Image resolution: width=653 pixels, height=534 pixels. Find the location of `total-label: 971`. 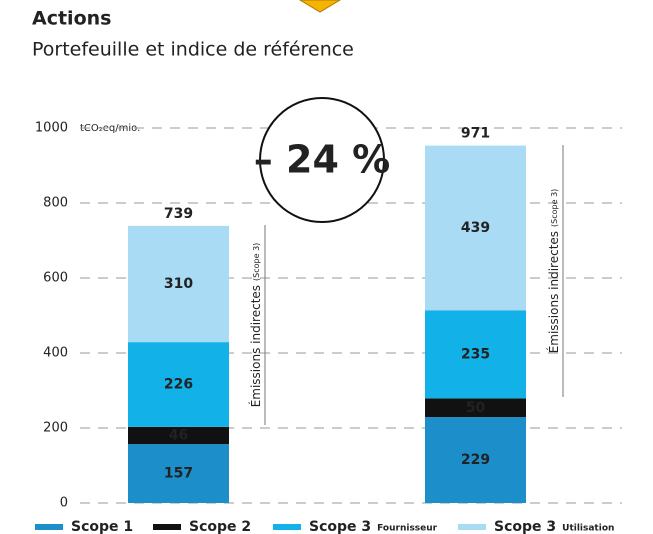

total-label: 971 is located at coordinates (475, 134).